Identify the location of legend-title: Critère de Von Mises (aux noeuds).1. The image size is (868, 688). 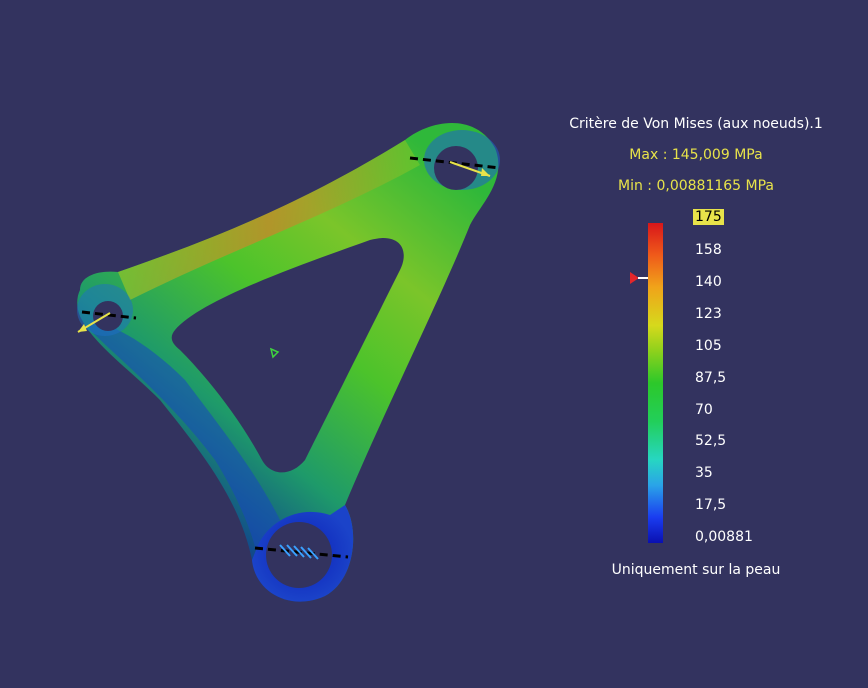
(696, 124).